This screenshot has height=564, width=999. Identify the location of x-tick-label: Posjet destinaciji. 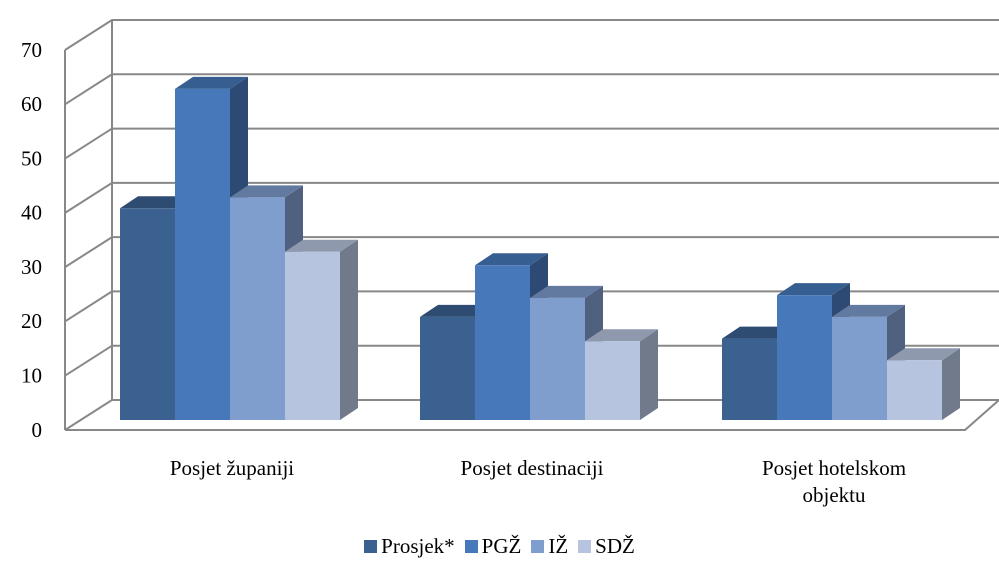
(532, 468).